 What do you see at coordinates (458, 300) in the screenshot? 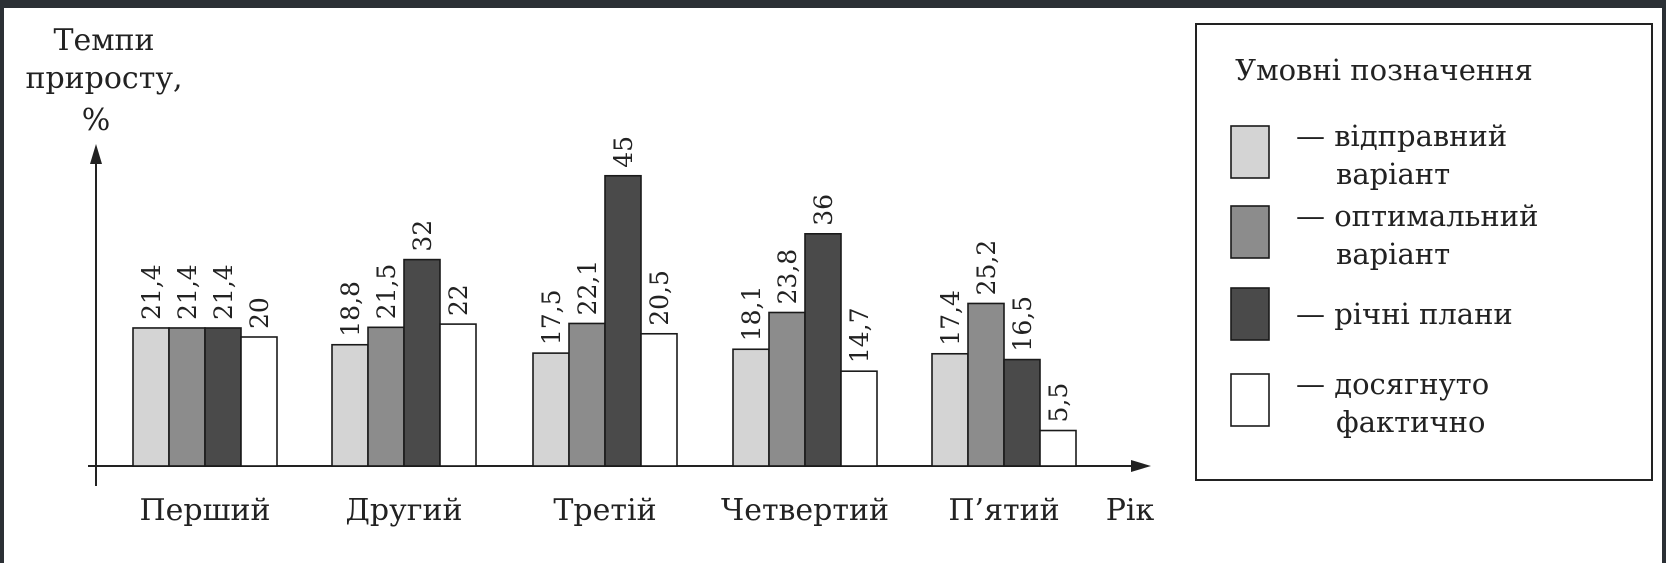
I see `data-label: 22` at bounding box center [458, 300].